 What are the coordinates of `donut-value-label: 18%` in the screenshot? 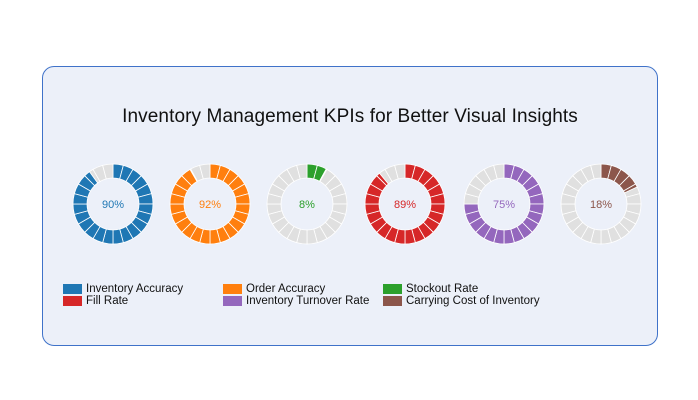 It's located at (601, 205).